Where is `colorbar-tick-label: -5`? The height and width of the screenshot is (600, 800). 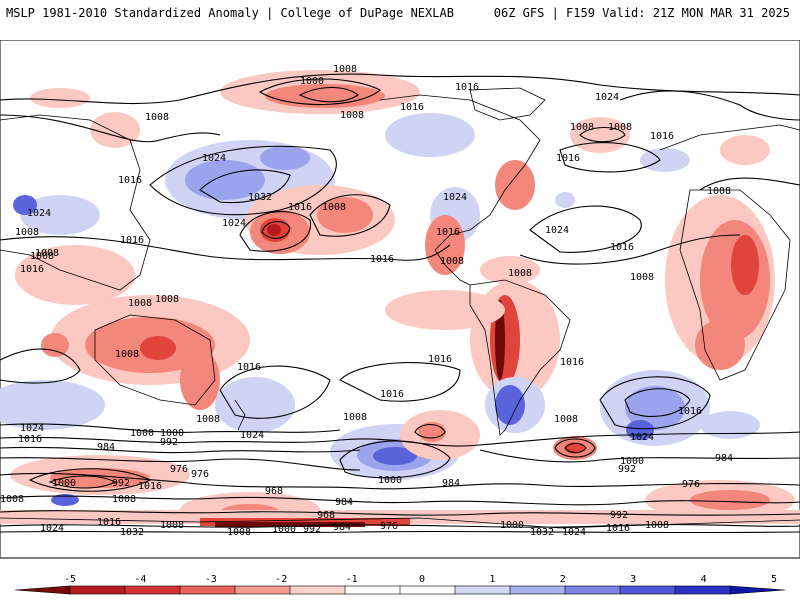
colorbar-tick-label: -5 is located at coordinates (70, 579).